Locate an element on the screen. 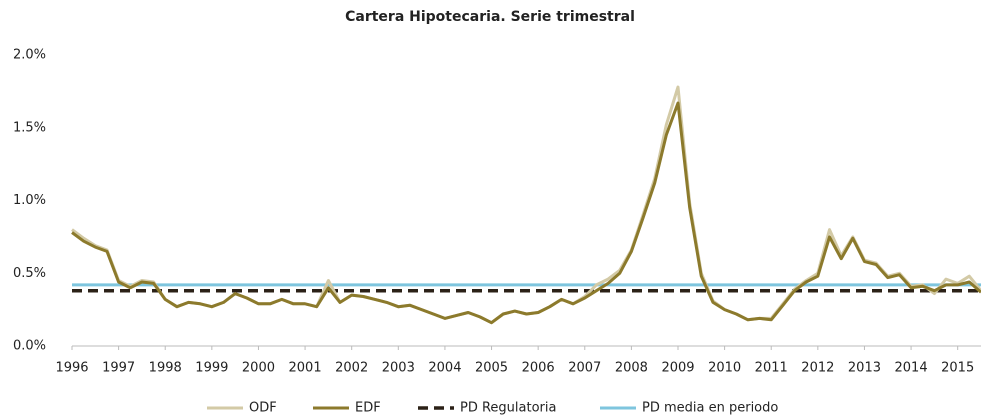  x-tick-label: 2001 is located at coordinates (305, 368).